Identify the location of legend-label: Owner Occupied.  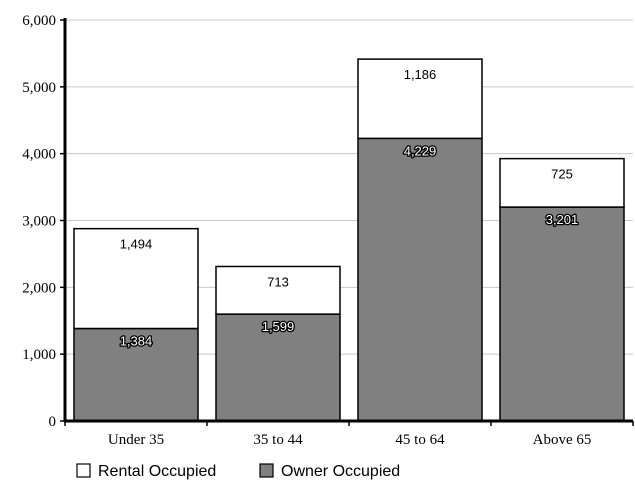
(340, 471).